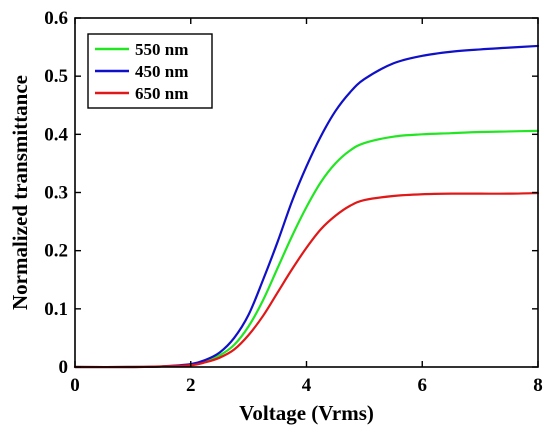 The height and width of the screenshot is (436, 550). I want to click on y-tick-label: 0.2, so click(56, 251).